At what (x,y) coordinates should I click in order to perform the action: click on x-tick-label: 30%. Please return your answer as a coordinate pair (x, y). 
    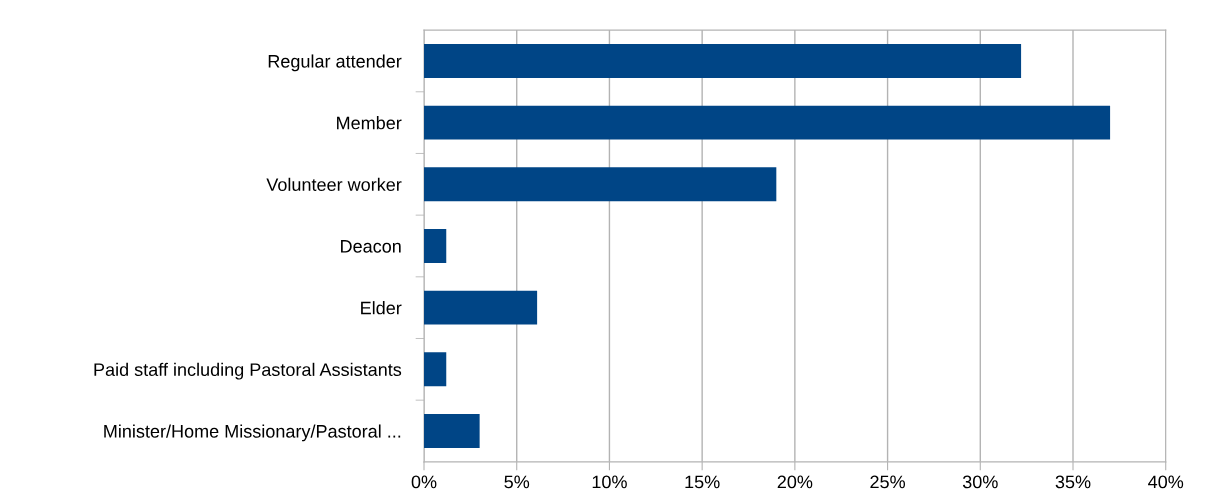
    Looking at the image, I should click on (980, 482).